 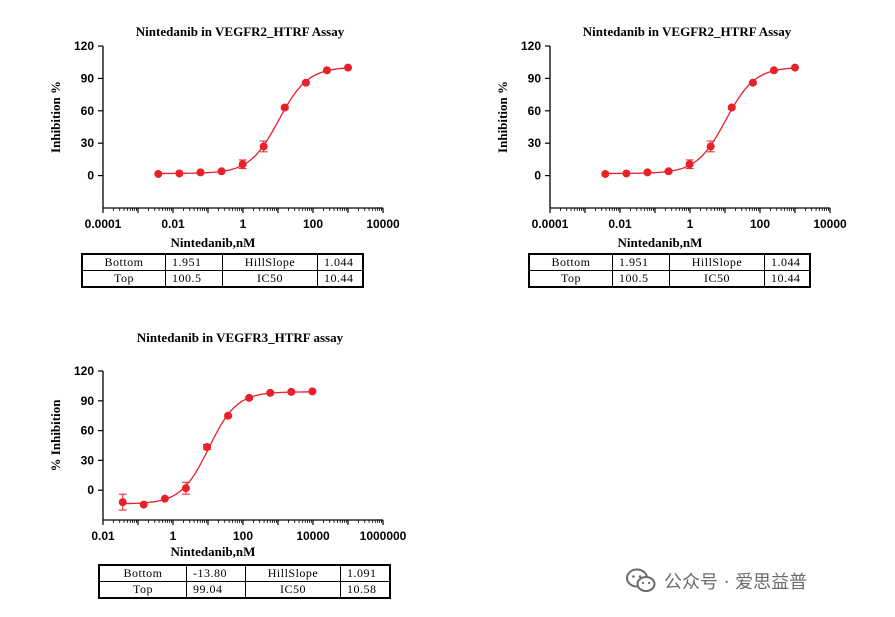 I want to click on ic50-value: 10.58, so click(x=365, y=590).